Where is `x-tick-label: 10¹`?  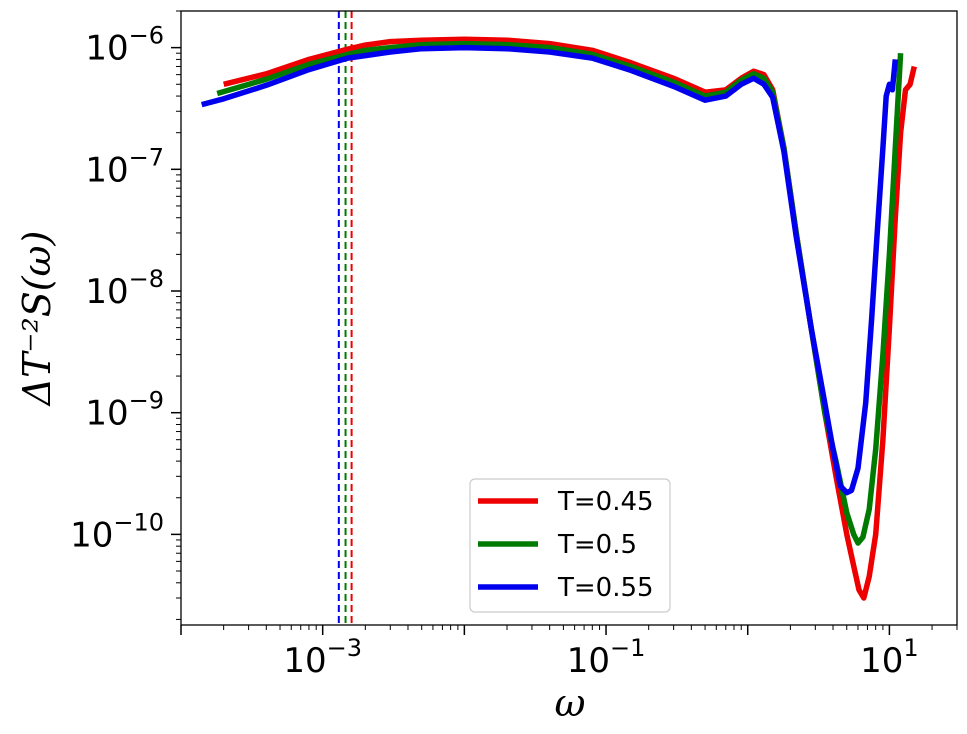
x-tick-label: 10¹ is located at coordinates (889, 657).